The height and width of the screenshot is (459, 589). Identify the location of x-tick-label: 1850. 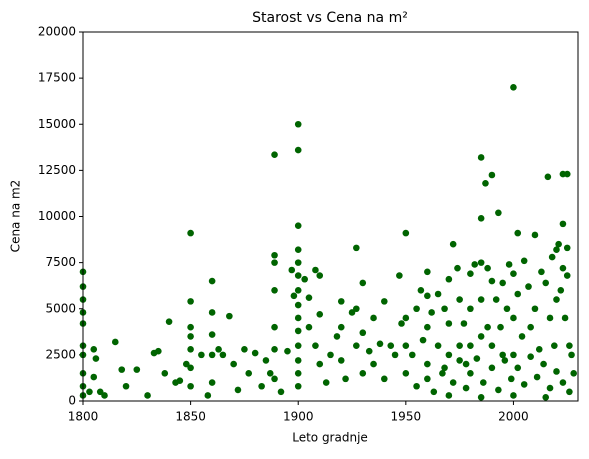
(190, 417).